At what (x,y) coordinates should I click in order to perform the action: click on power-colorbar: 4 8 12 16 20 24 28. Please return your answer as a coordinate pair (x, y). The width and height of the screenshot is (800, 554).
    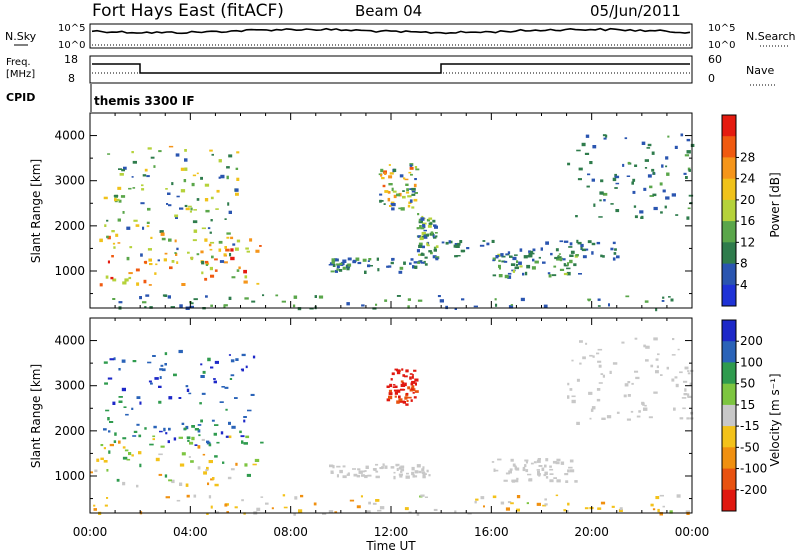
    Looking at the image, I should click on (738, 210).